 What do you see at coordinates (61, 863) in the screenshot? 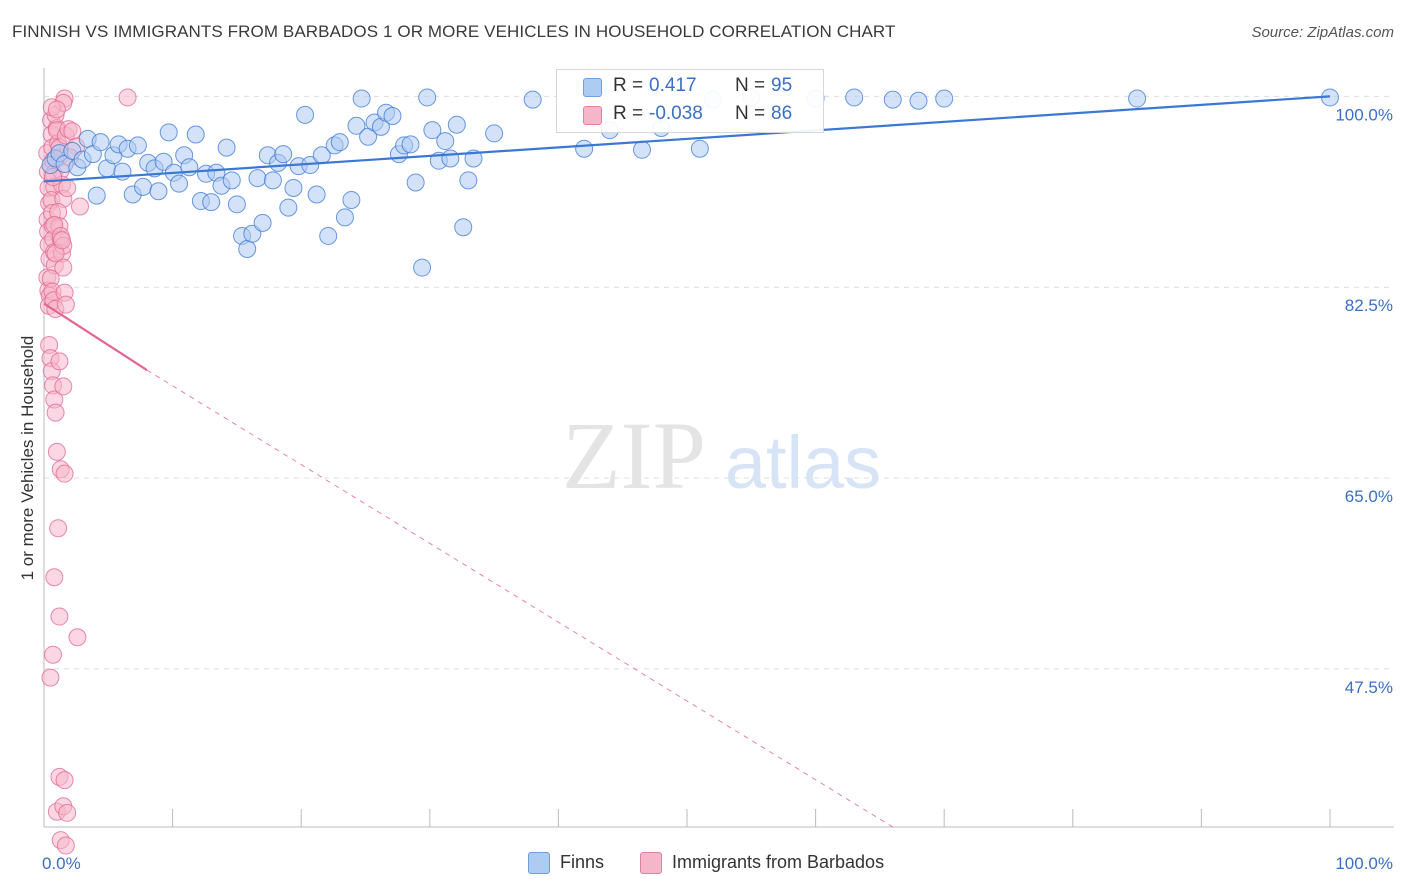
I see `x-tick-label: 0.0%` at bounding box center [61, 863].